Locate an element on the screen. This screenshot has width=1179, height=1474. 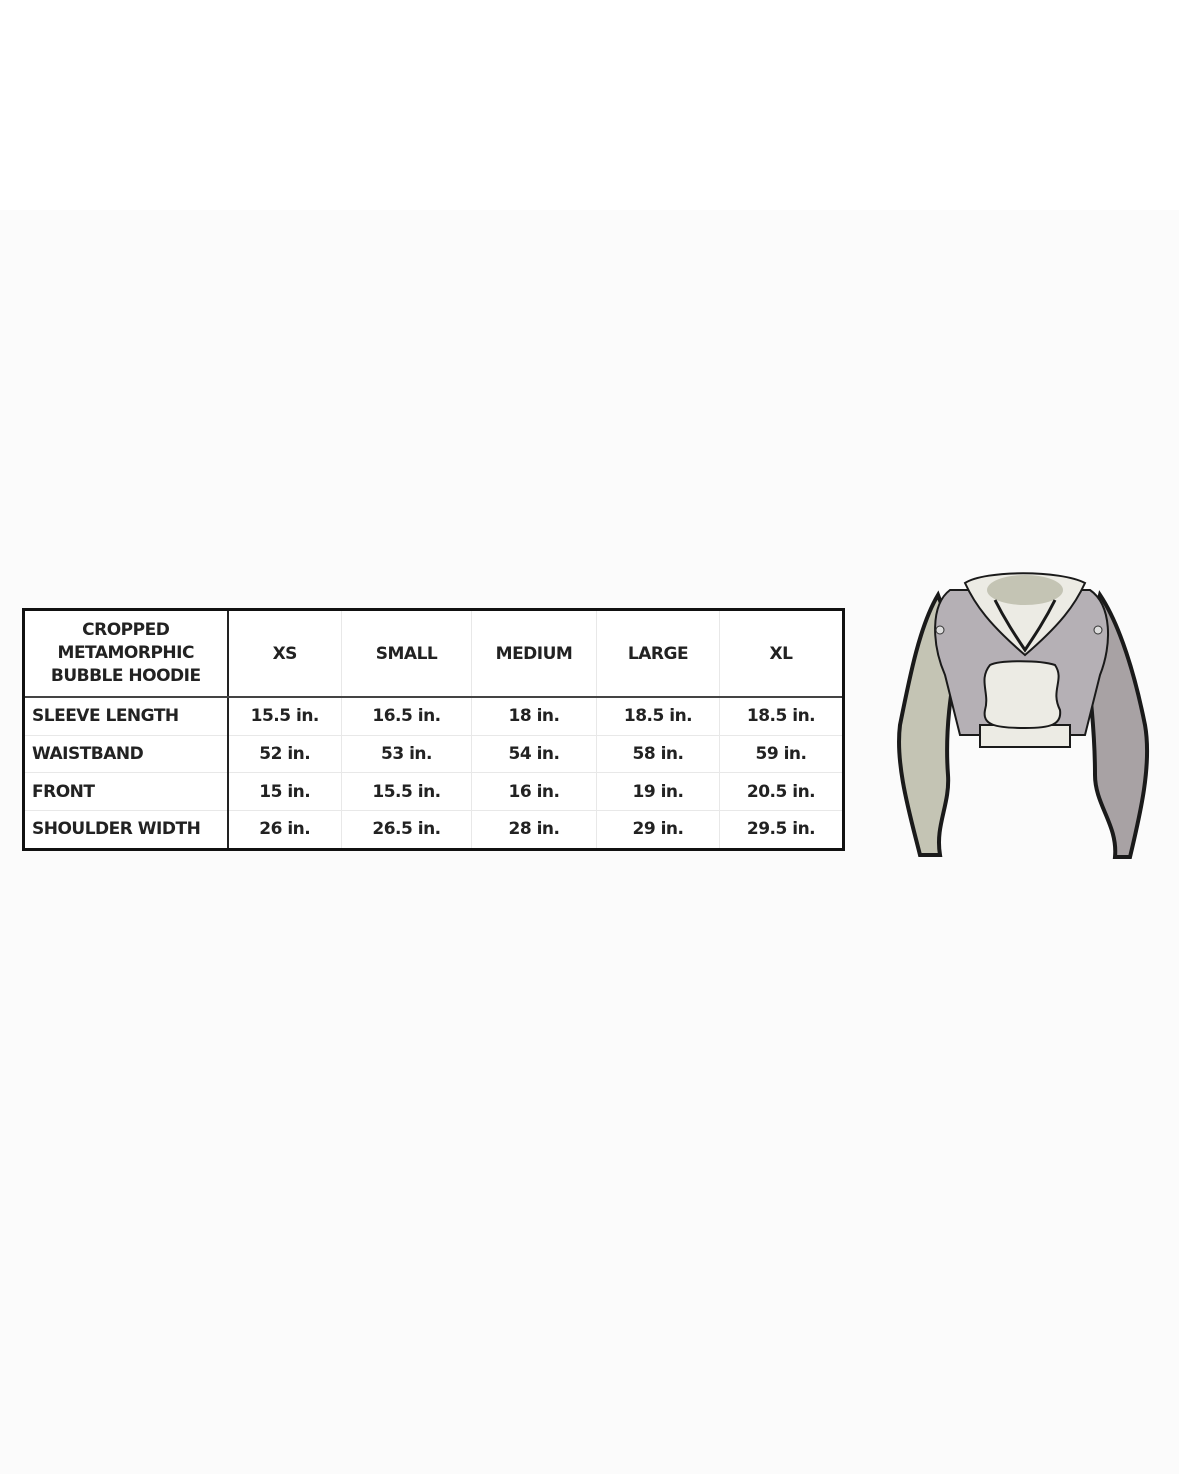
row-label: FRONT is located at coordinates (126, 791).